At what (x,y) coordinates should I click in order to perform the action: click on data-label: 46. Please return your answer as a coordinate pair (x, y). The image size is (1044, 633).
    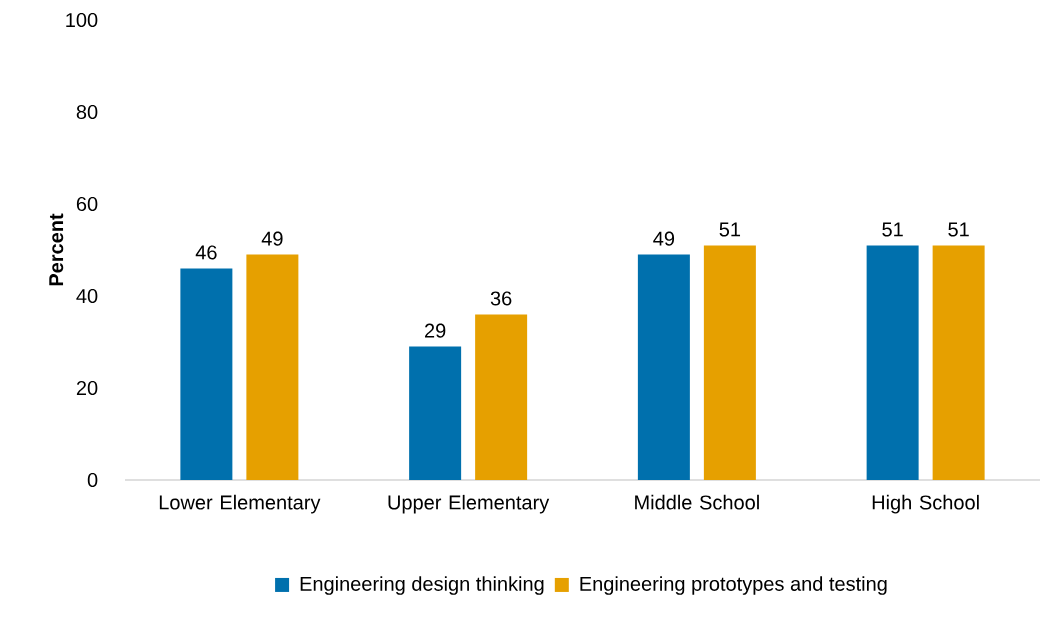
    Looking at the image, I should click on (206, 252).